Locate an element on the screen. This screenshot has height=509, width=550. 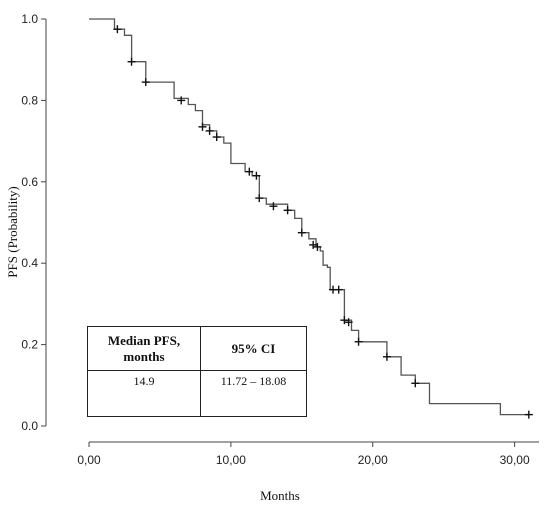
x-tick-label: 10,00 is located at coordinates (231, 460).